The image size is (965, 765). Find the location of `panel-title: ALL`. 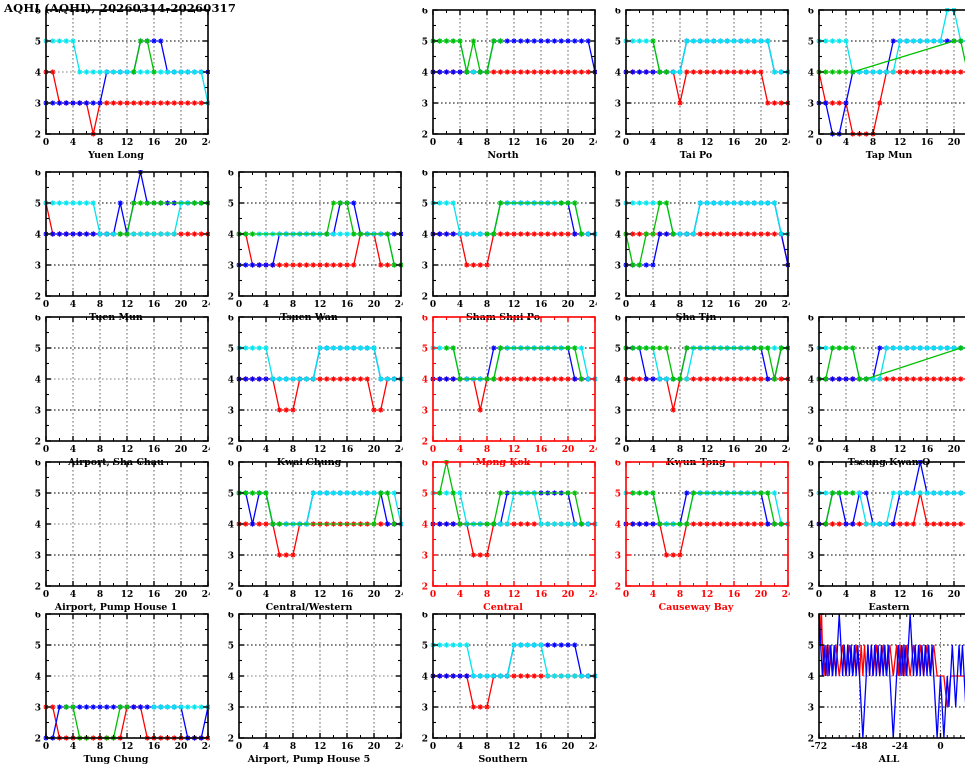

panel-title: ALL is located at coordinates (880, 759).